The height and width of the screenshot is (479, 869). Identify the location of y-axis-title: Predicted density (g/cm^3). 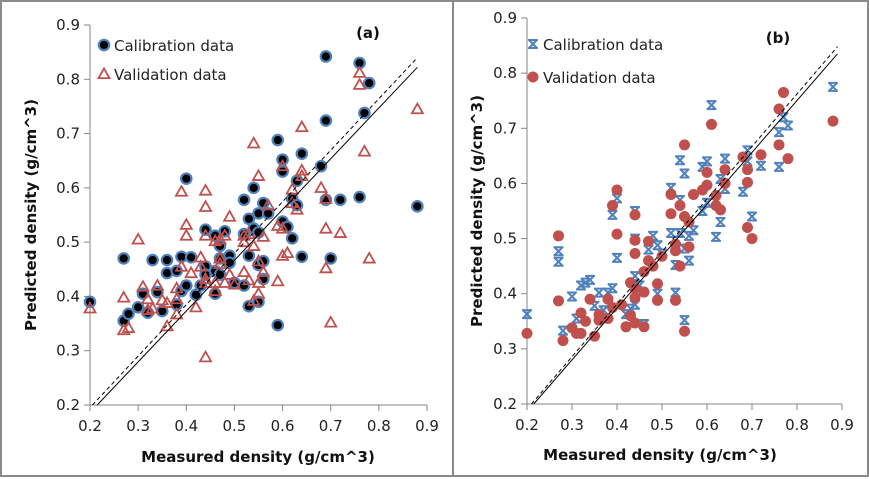
(477, 211).